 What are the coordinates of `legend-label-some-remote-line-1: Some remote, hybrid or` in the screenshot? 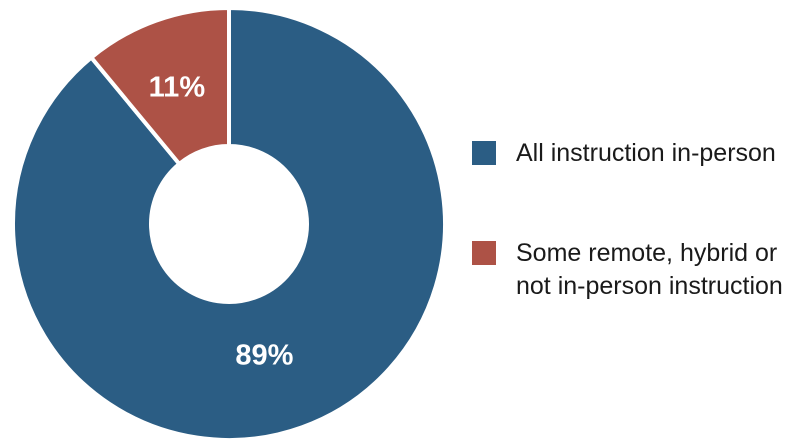 It's located at (646, 253).